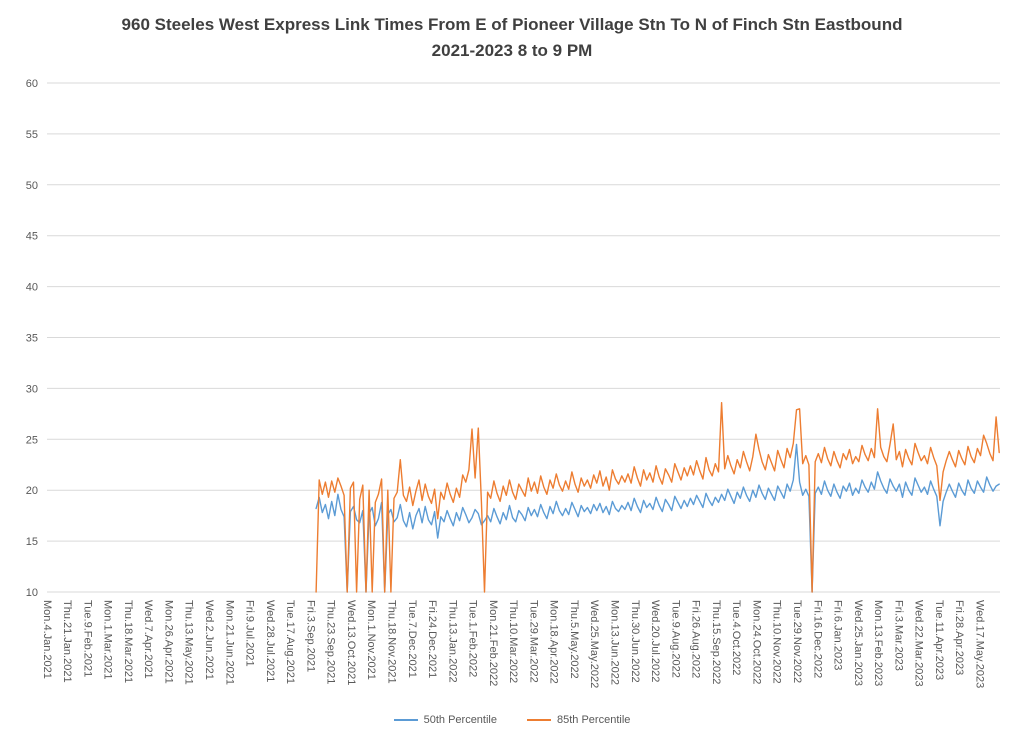 This screenshot has height=743, width=1024. What do you see at coordinates (270, 641) in the screenshot?
I see `x-tick-label: Wed.28.Jul.2021` at bounding box center [270, 641].